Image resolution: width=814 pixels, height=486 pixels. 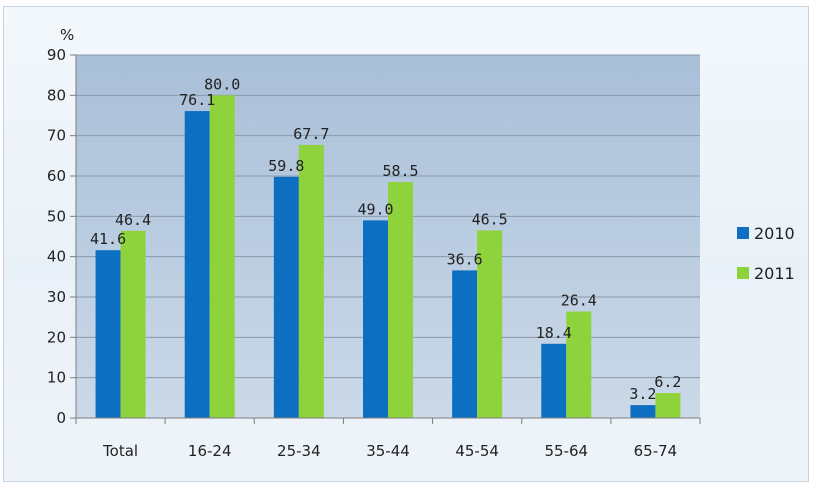 What do you see at coordinates (67, 35) in the screenshot?
I see `y-axis-unit-label: %` at bounding box center [67, 35].